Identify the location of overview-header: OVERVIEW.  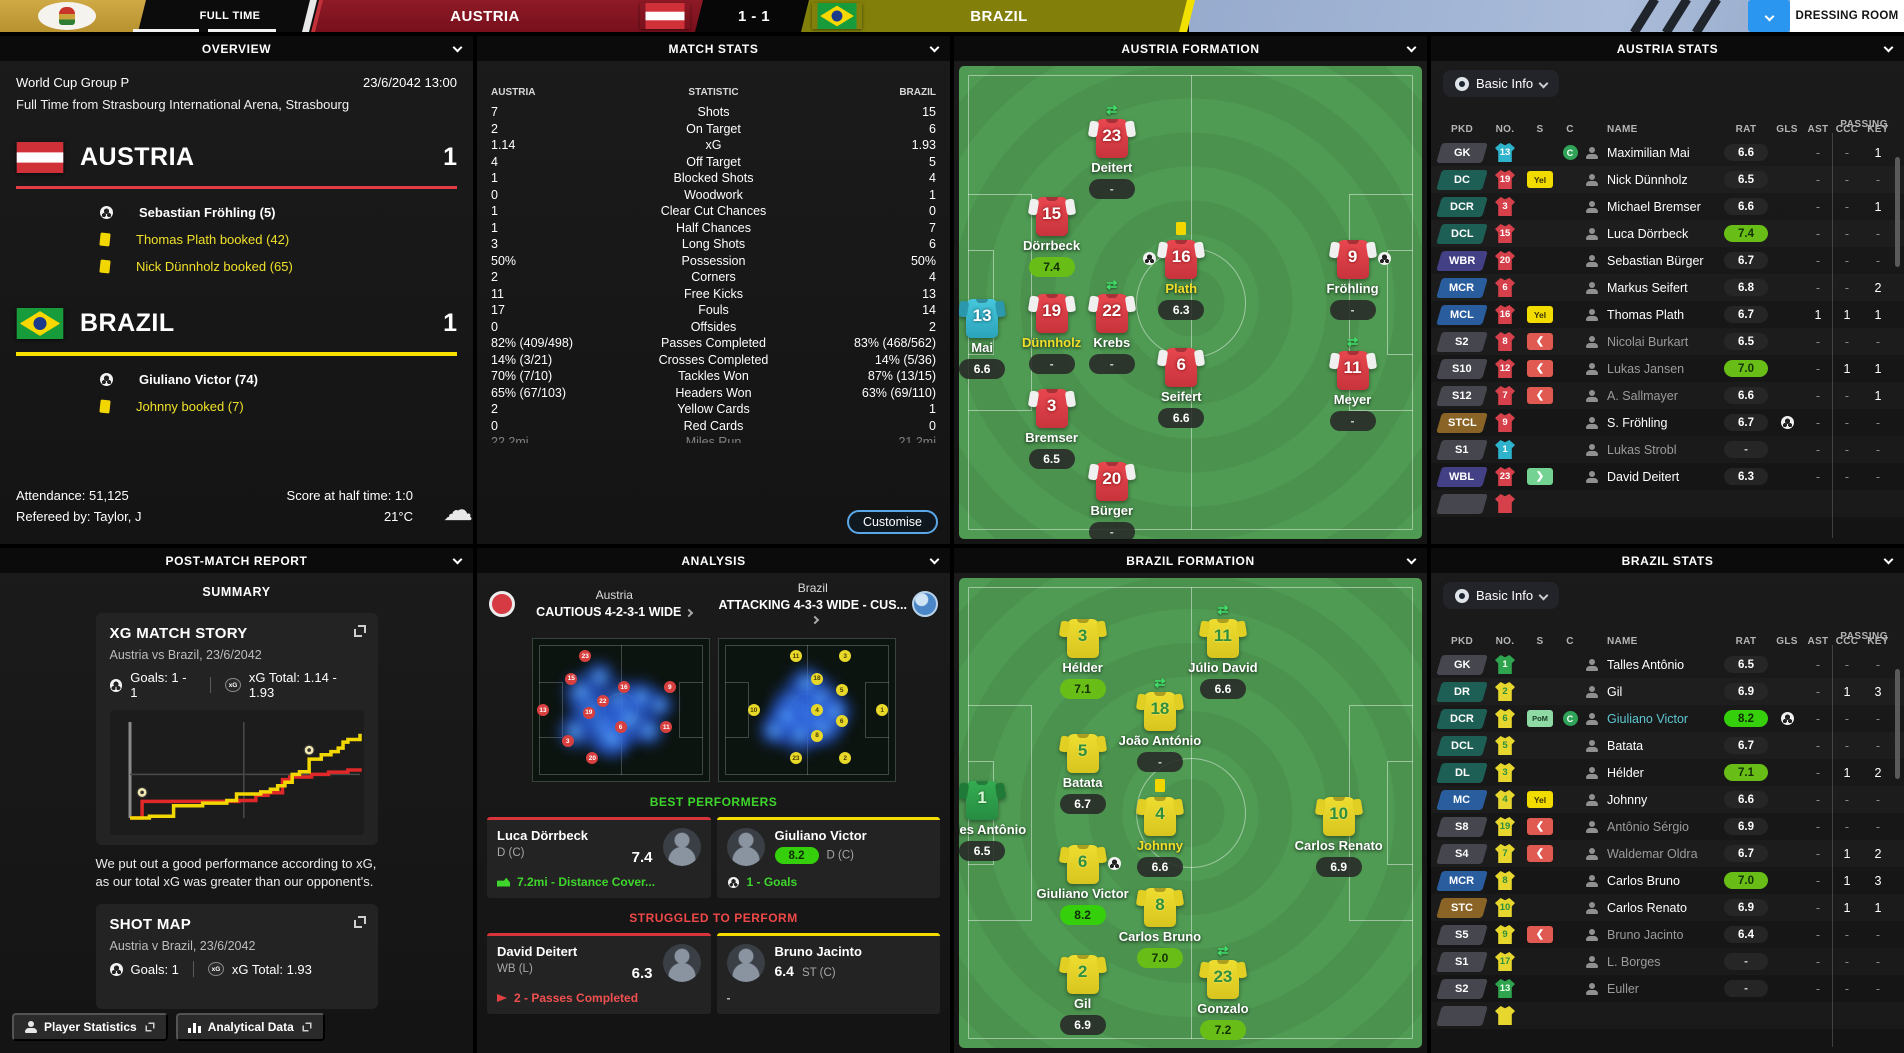
(236, 48).